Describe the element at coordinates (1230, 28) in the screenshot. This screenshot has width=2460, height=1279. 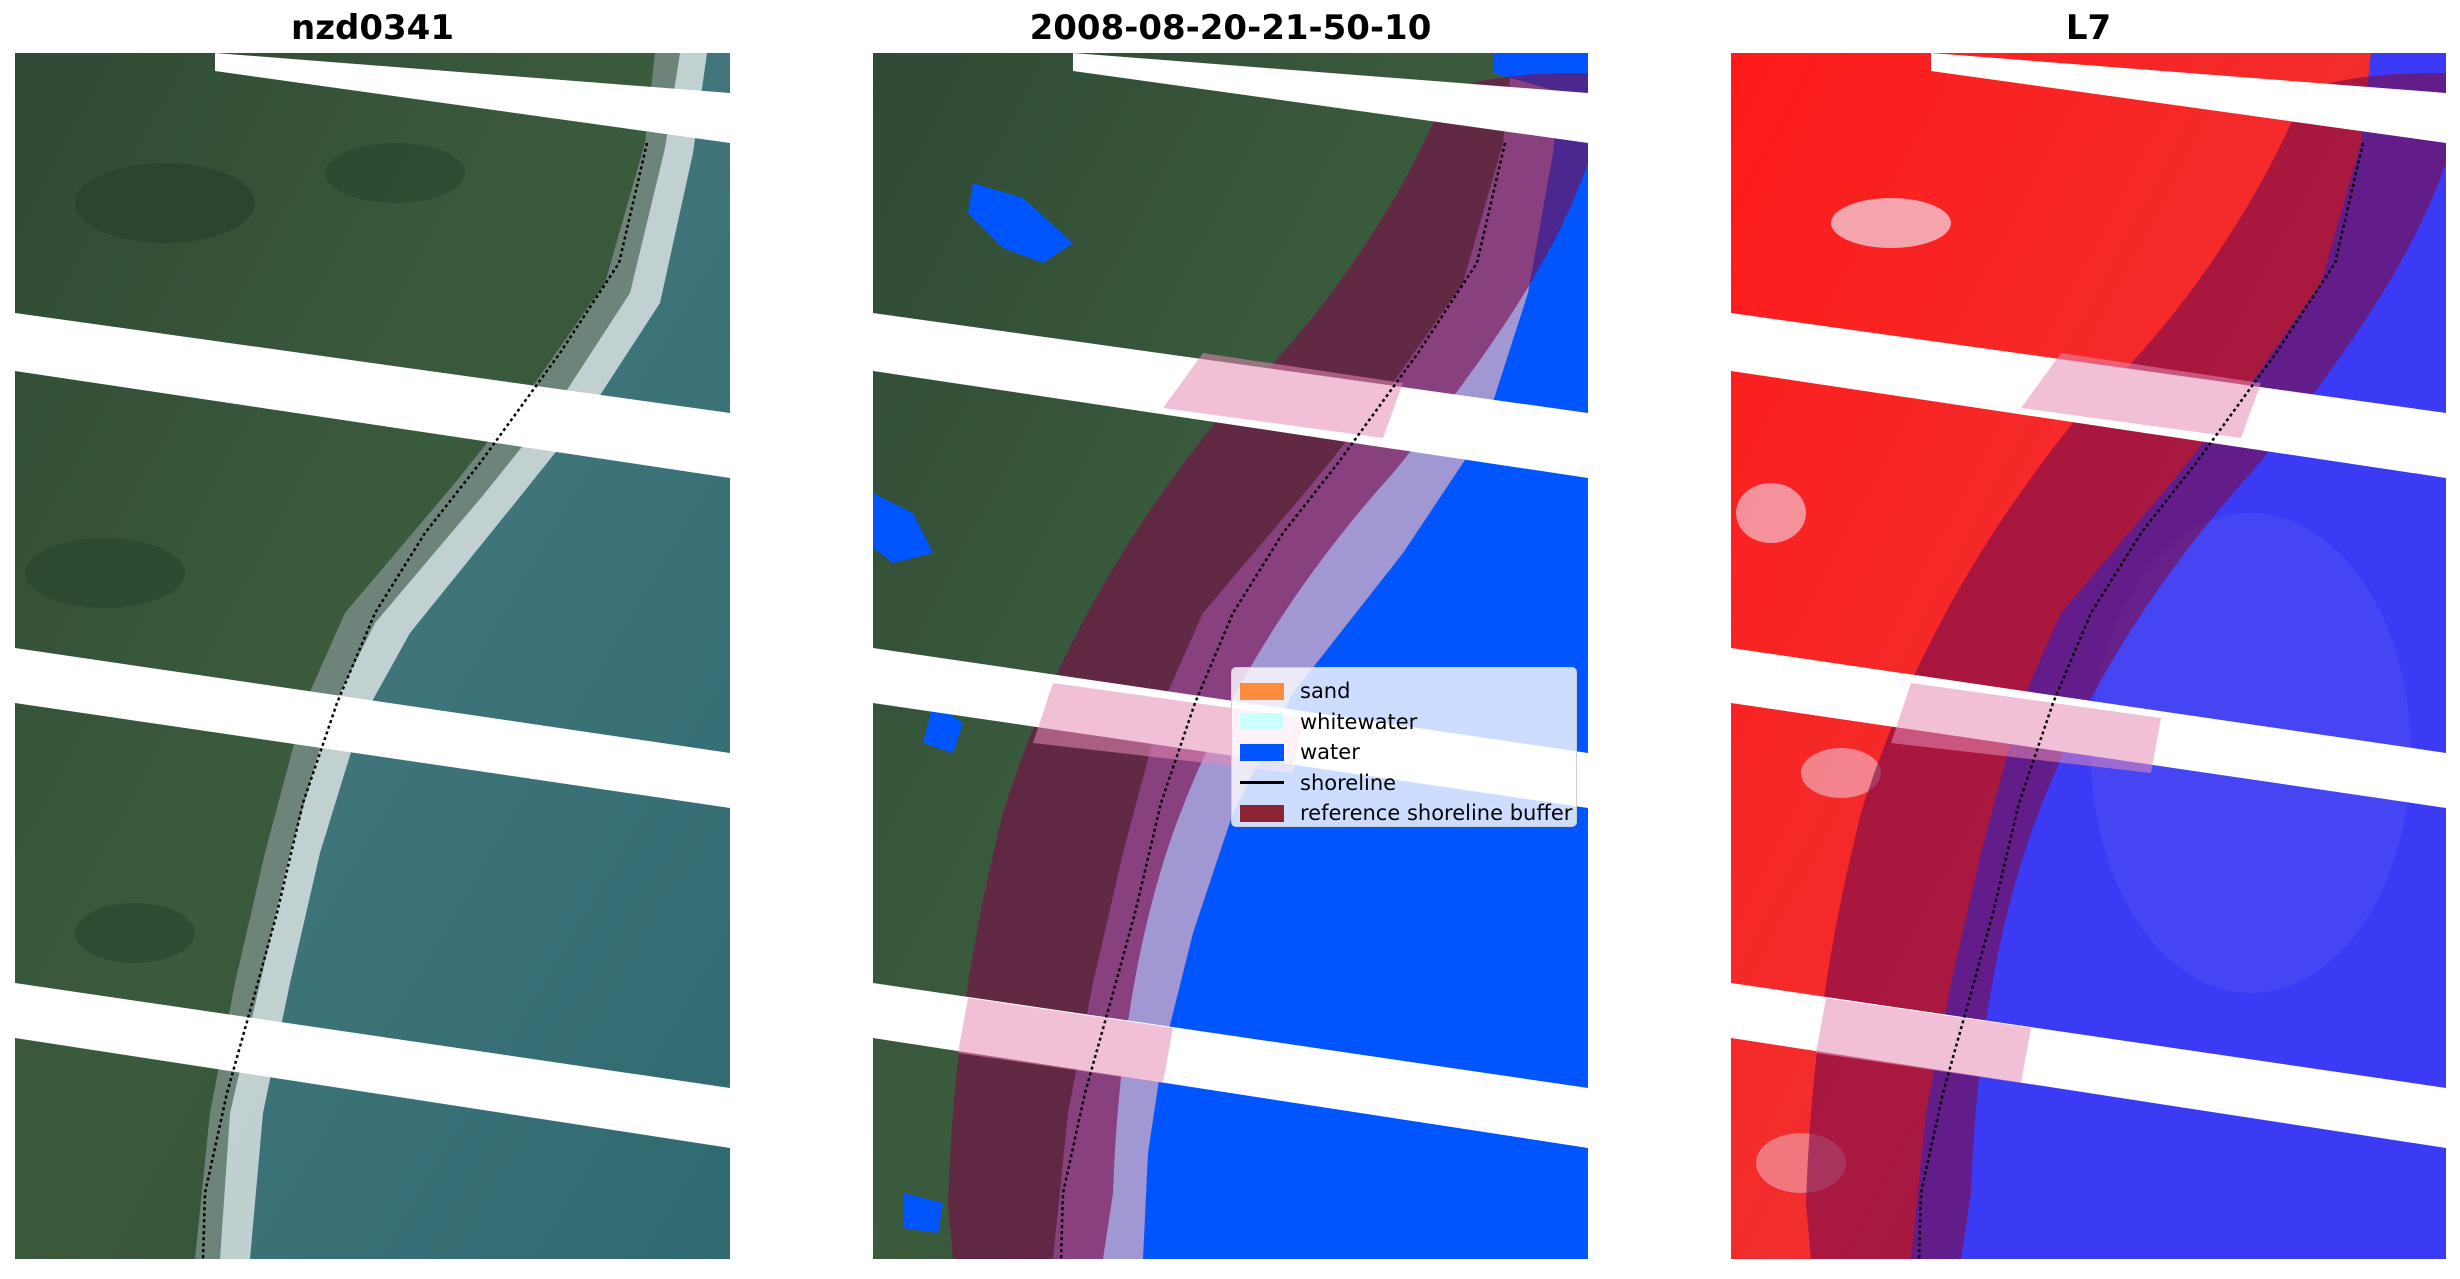
I see `panel-title-classified: 2008-08-20-21-50-10` at that location.